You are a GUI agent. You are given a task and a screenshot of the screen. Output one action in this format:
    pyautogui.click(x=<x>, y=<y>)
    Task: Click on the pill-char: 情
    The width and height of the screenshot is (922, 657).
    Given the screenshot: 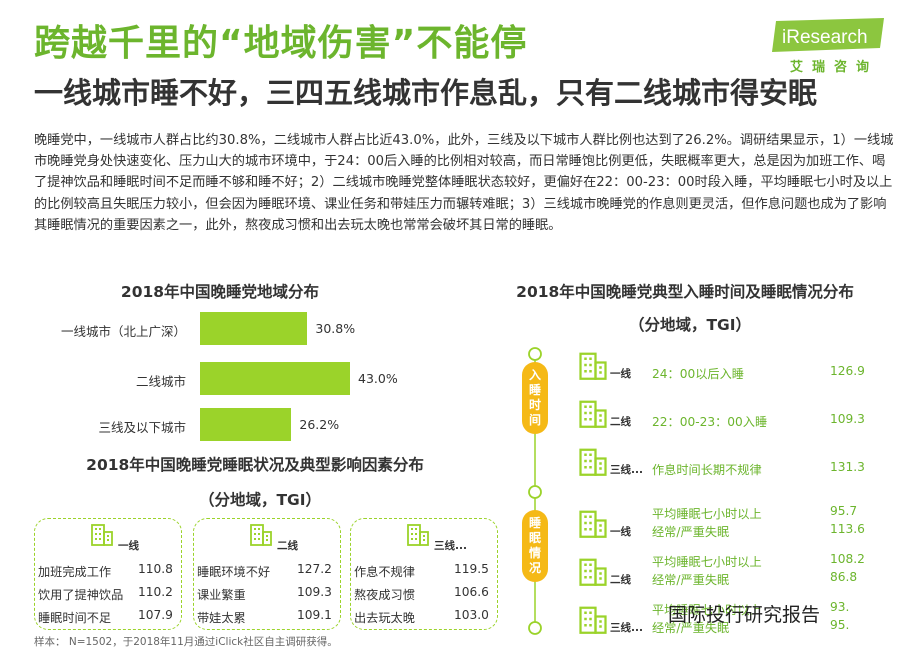 What is the action you would take?
    pyautogui.click(x=534, y=553)
    